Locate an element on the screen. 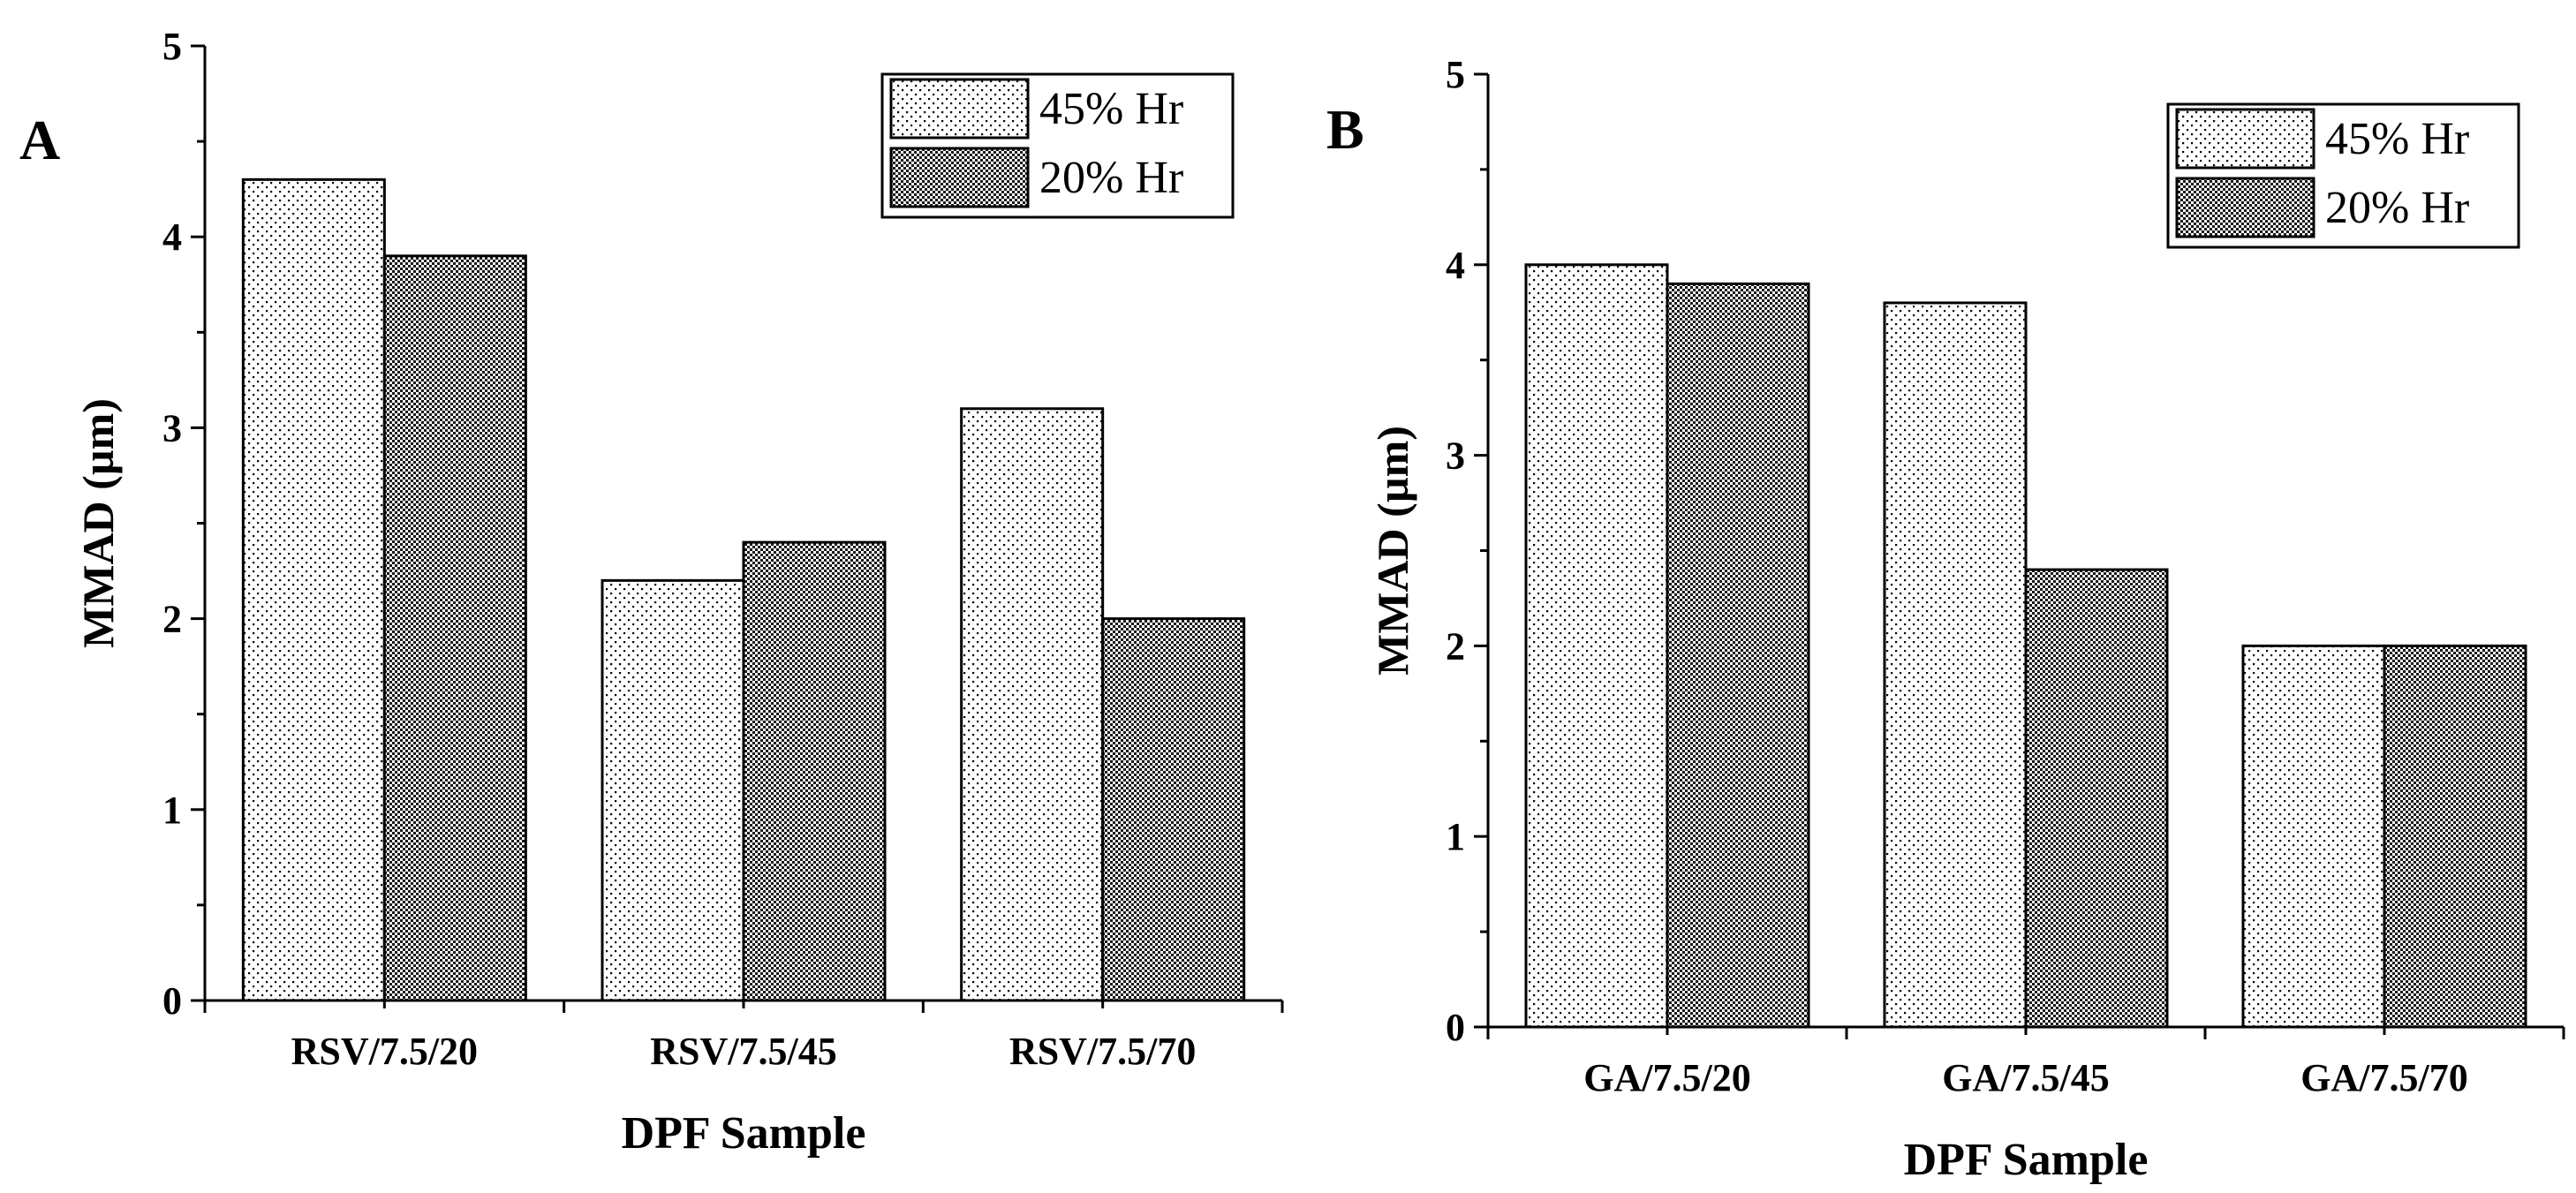  bar-rsv-7-5-20-20-hr is located at coordinates (455, 628).